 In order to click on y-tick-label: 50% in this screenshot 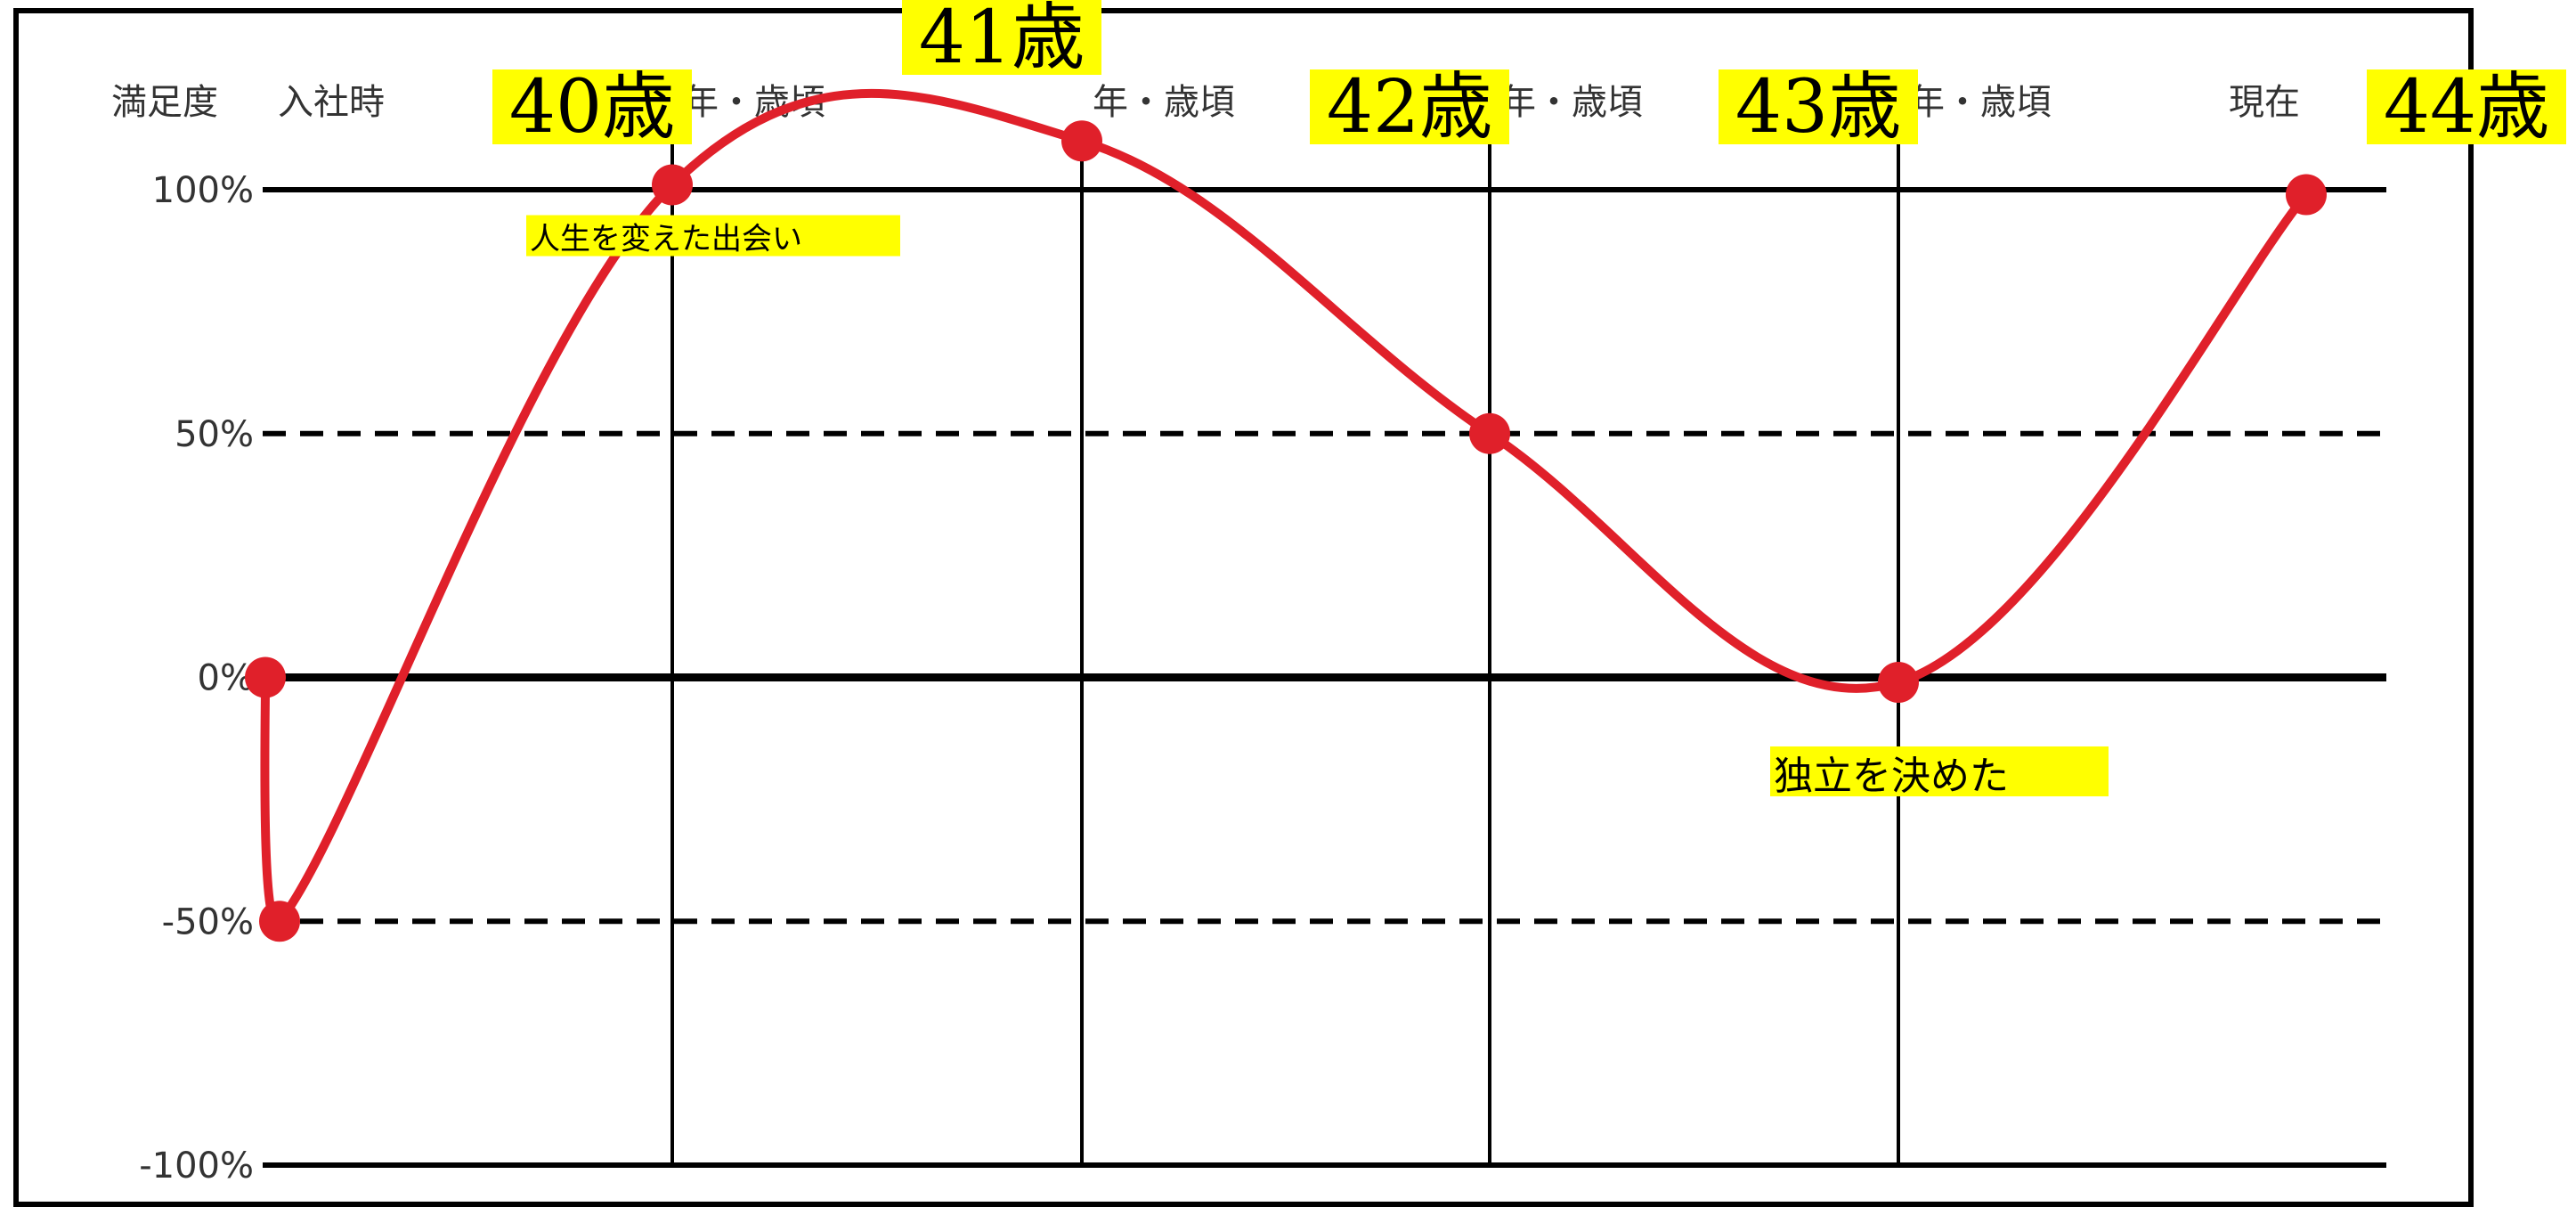, I will do `click(214, 434)`.